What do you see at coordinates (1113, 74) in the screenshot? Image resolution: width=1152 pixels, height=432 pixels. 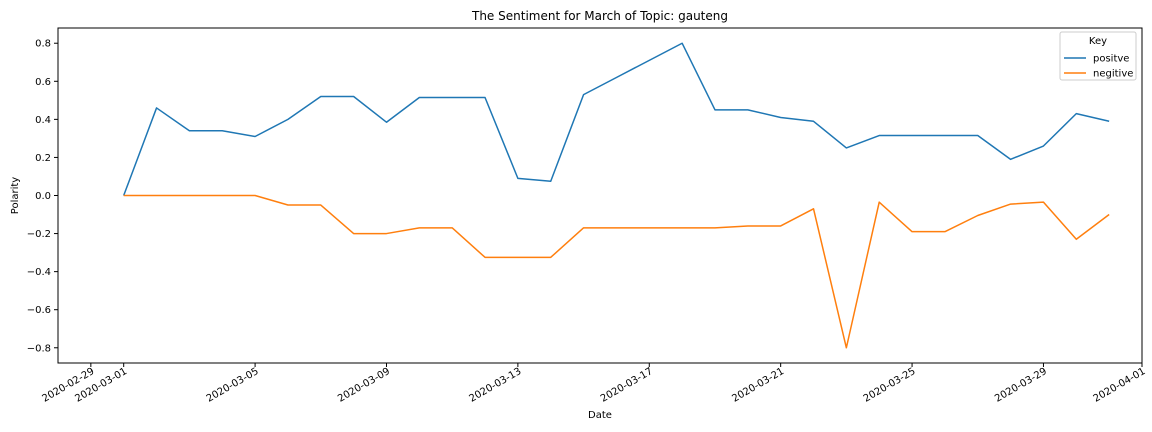 I see `legend-entry-1: negitive` at bounding box center [1113, 74].